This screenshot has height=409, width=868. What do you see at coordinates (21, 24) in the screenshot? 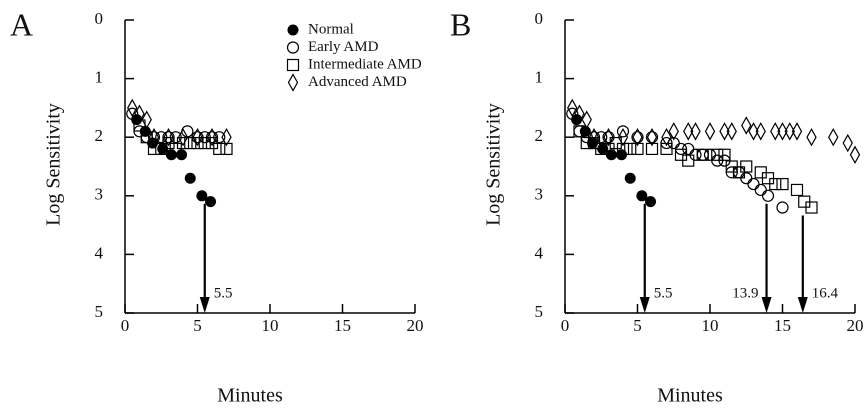
I see `panel-letter: A` at bounding box center [21, 24].